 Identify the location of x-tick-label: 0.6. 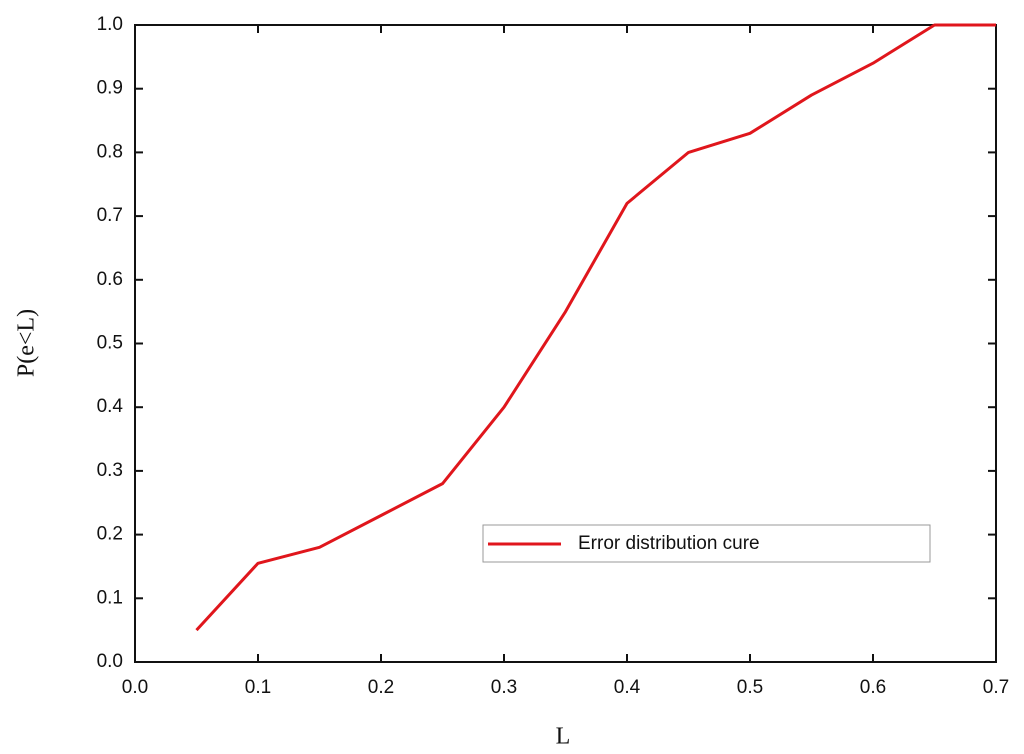
(873, 687).